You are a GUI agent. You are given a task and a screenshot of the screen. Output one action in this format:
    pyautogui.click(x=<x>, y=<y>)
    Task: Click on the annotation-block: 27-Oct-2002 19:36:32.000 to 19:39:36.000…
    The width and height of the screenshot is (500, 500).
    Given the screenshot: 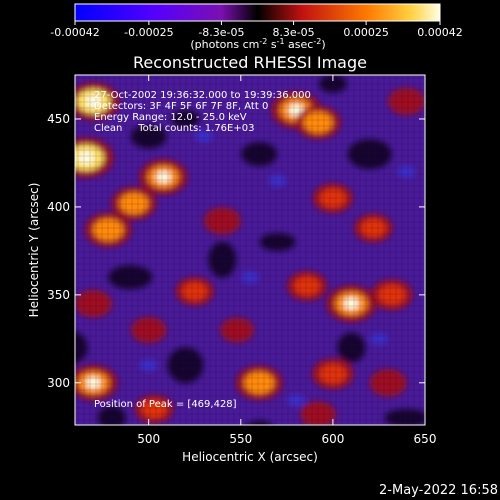 What is the action you would take?
    pyautogui.click(x=202, y=112)
    